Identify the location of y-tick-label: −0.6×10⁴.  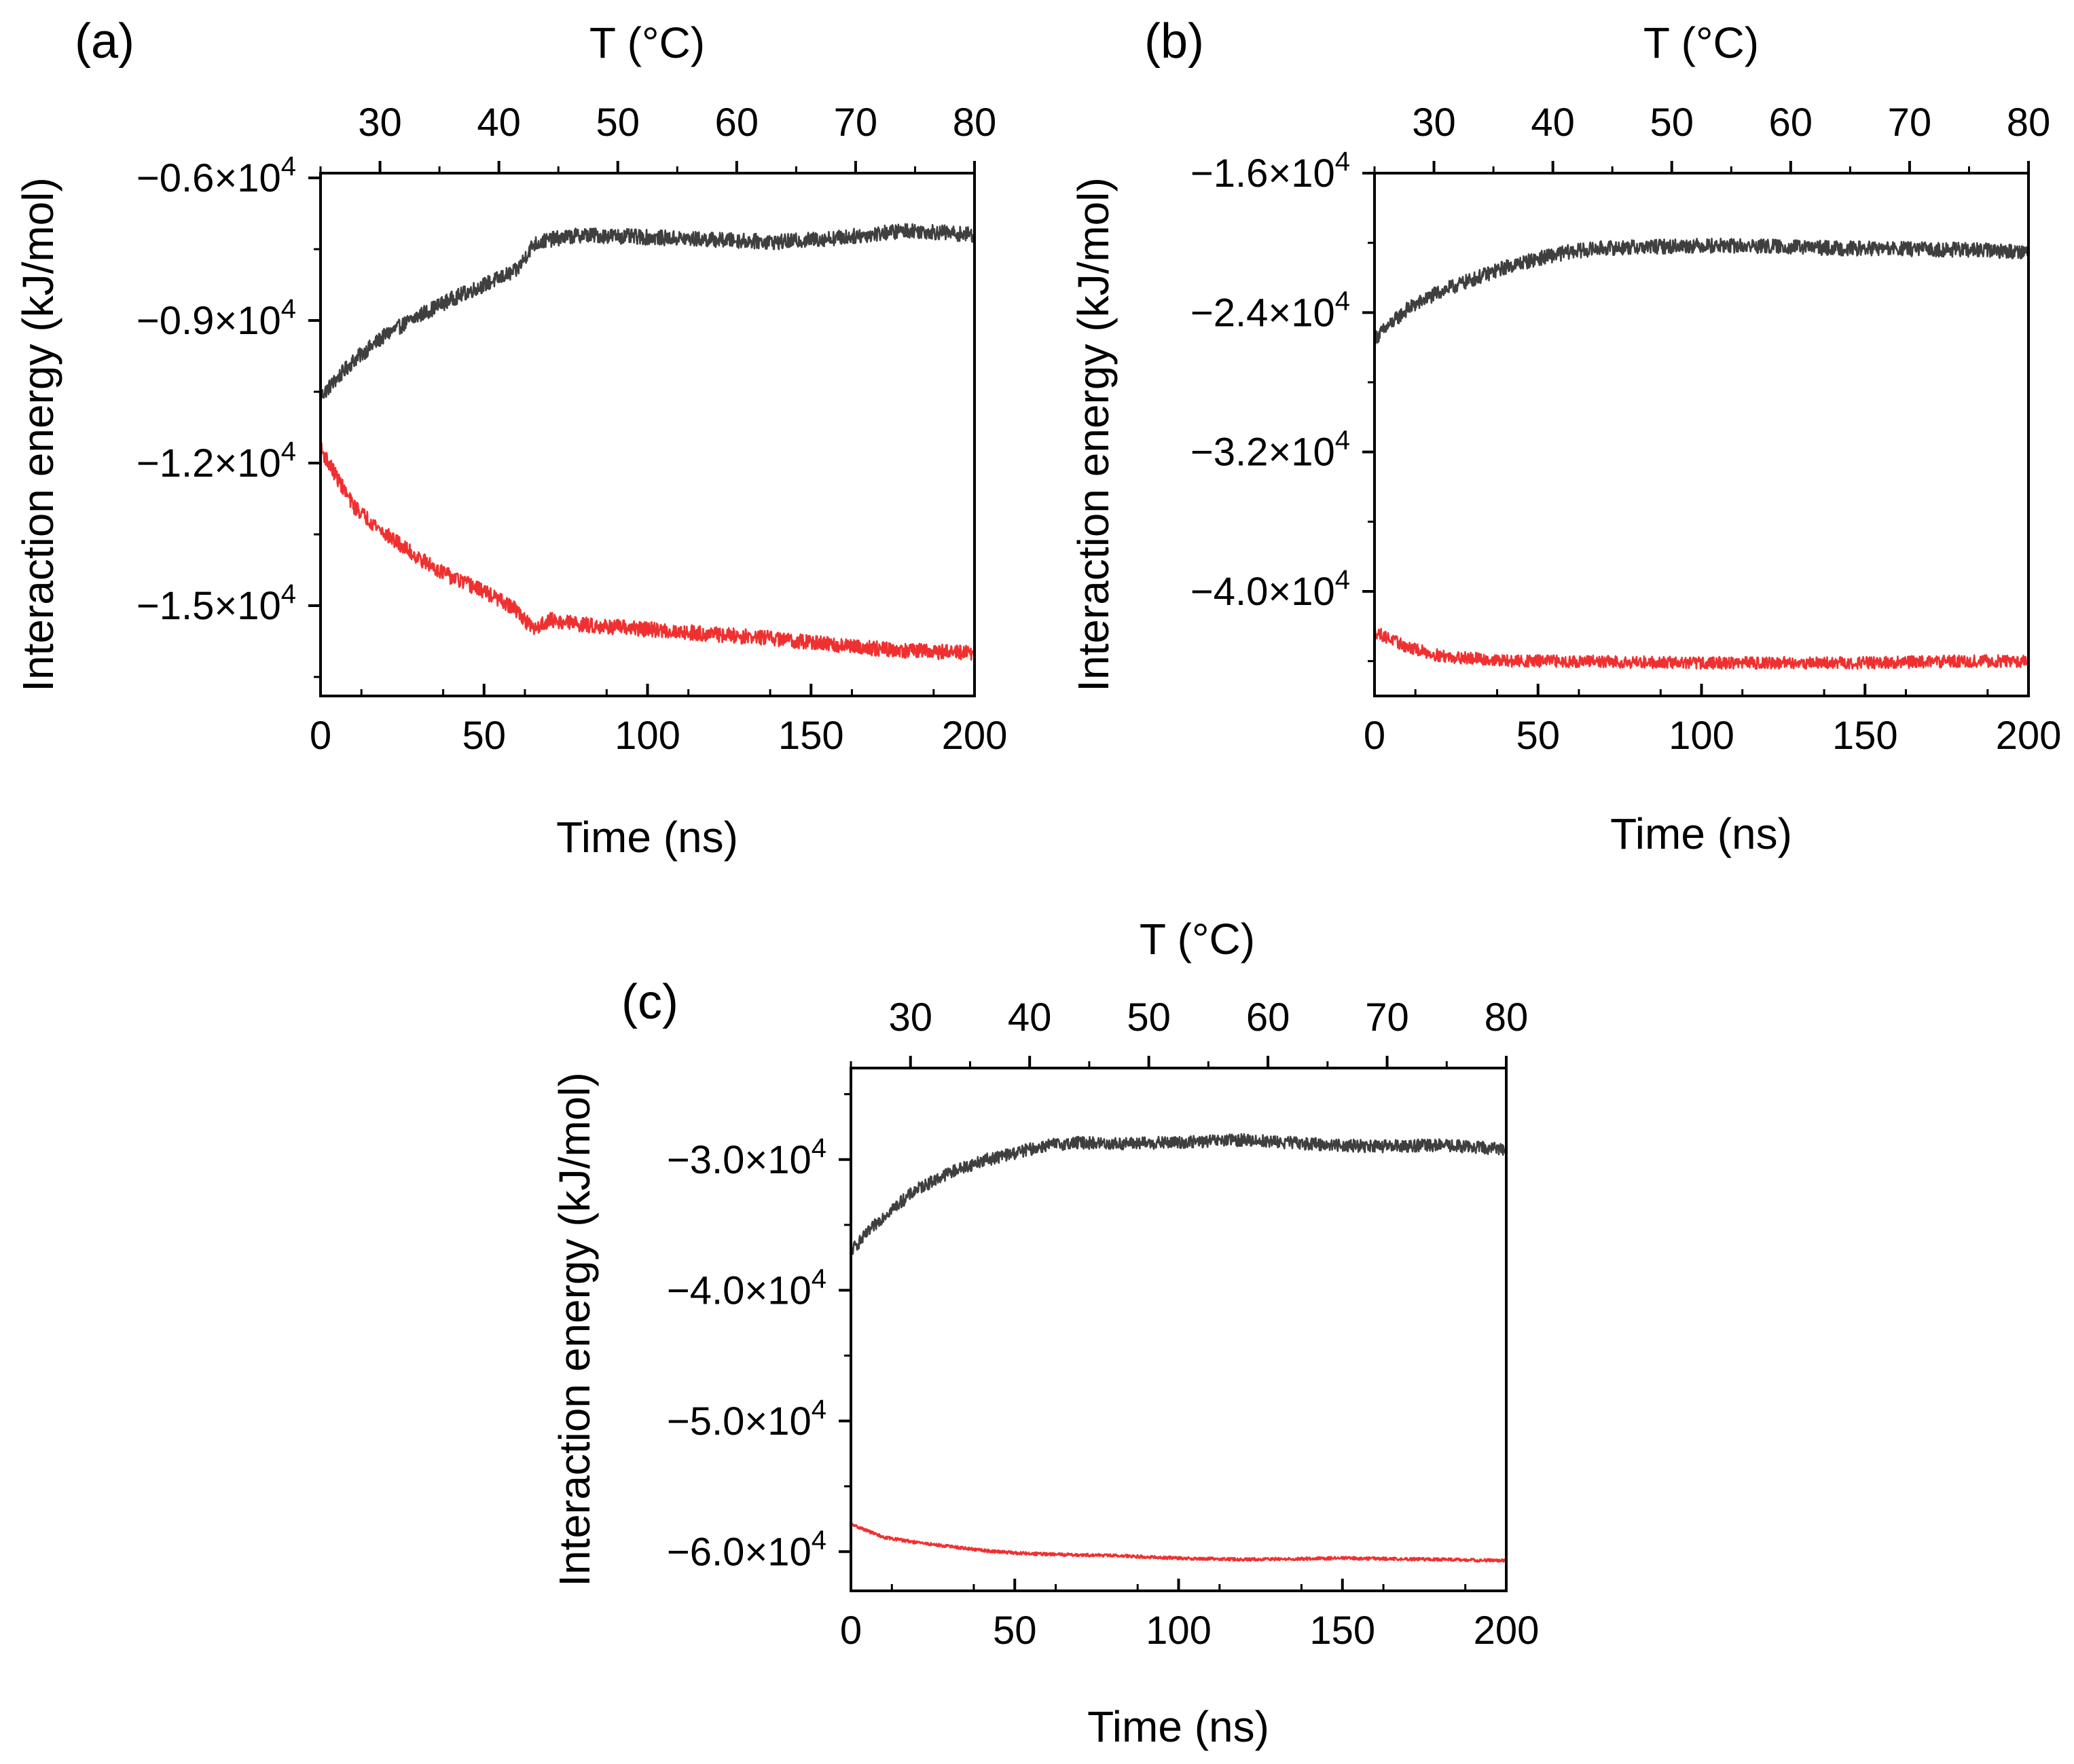
(217, 175).